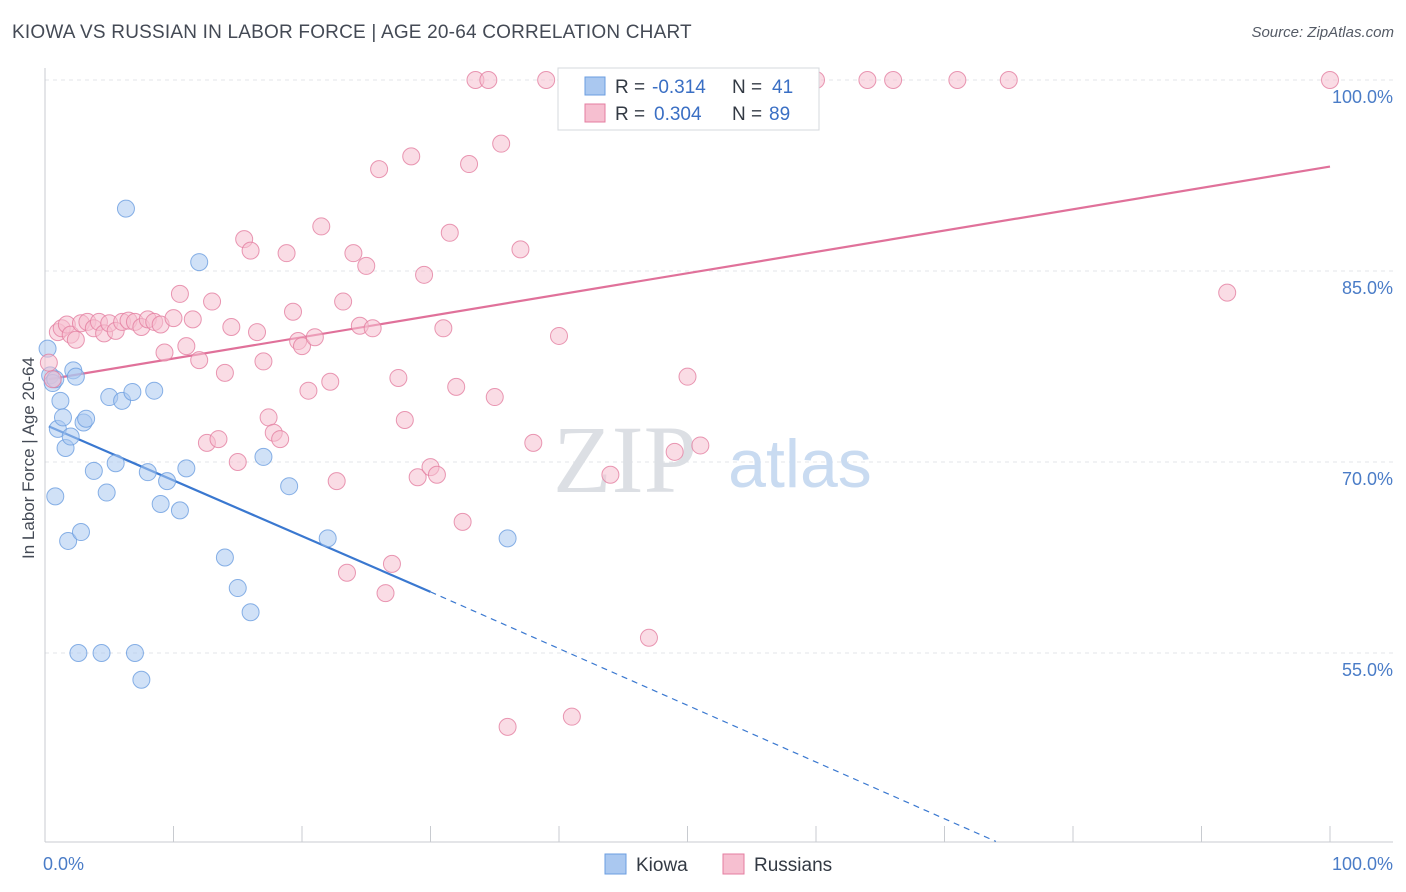 The width and height of the screenshot is (1406, 892). I want to click on x-tick-label-0: 0.0%, so click(63, 864).